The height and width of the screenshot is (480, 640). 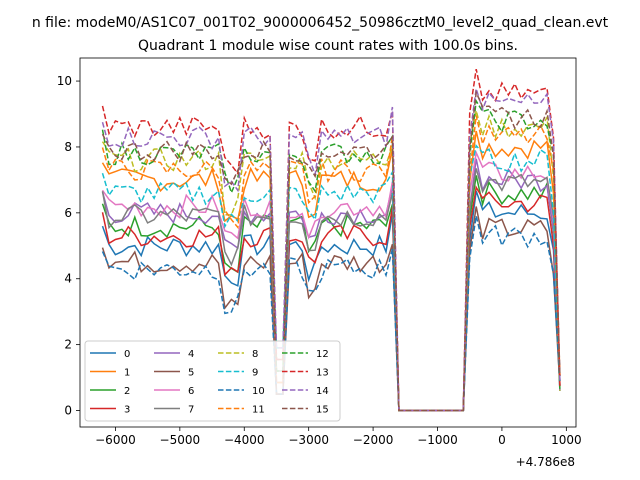 I want to click on legend-label-12: 12, so click(x=322, y=354).